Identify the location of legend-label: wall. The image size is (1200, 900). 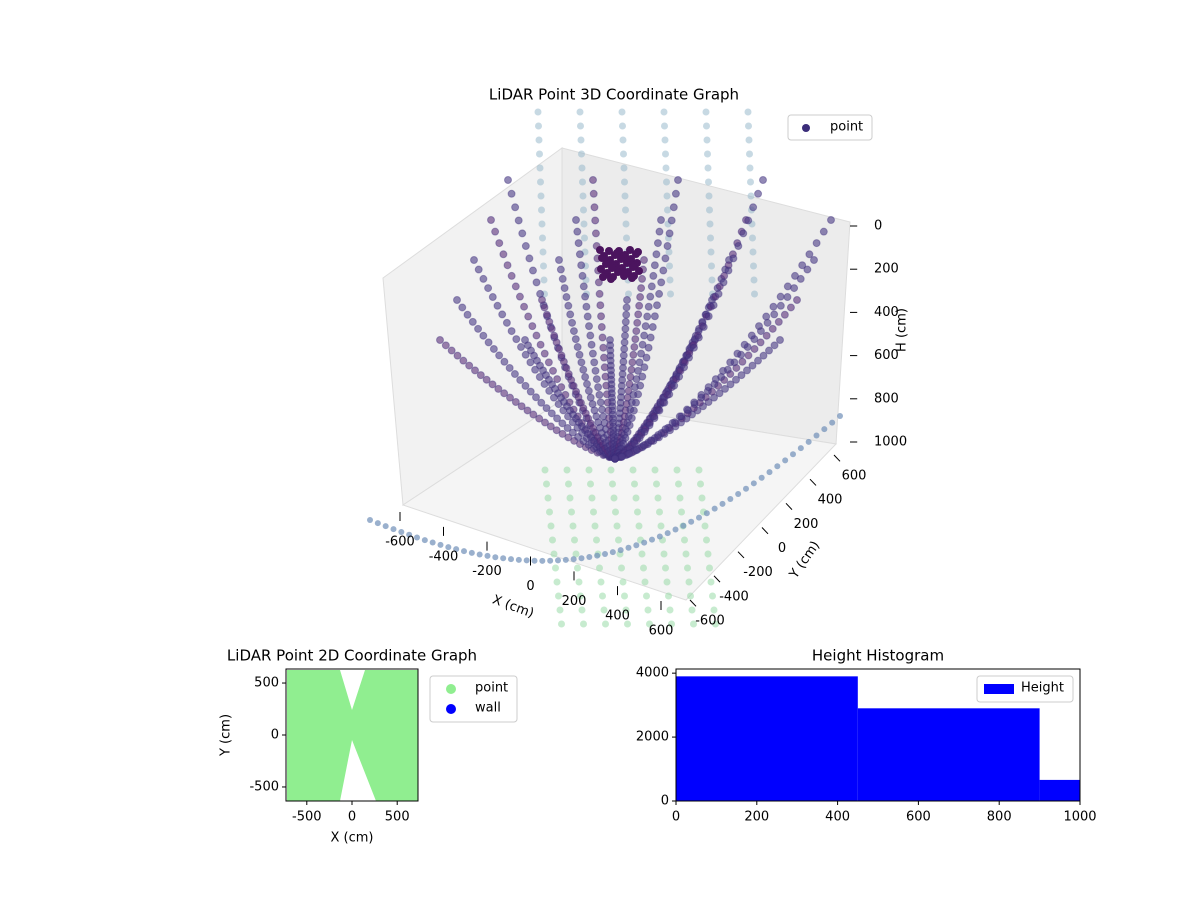
(488, 708).